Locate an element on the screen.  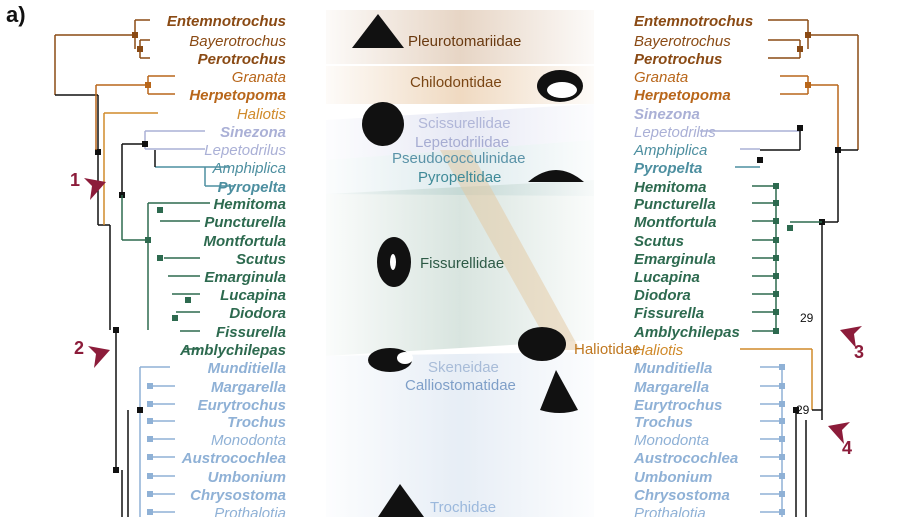
taxon-right-label: Fissurella is located at coordinates (669, 313).